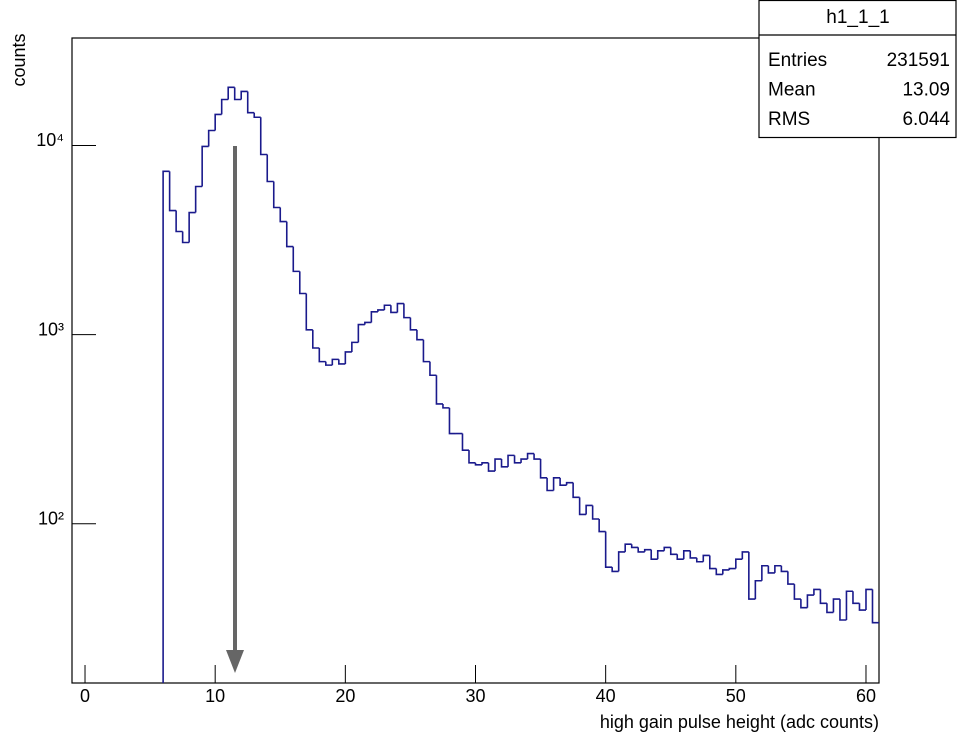  What do you see at coordinates (866, 696) in the screenshot?
I see `x-tick-label: 60` at bounding box center [866, 696].